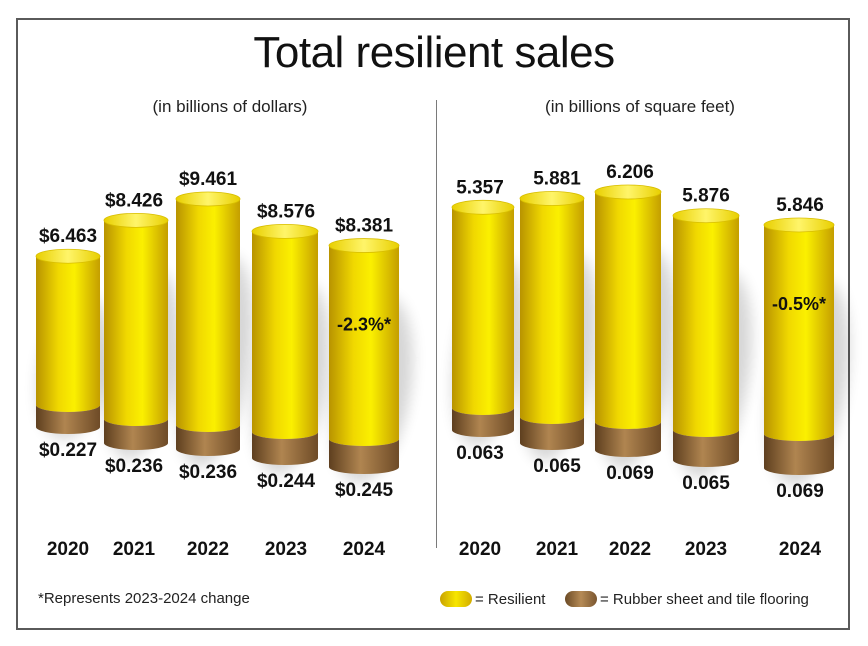 The width and height of the screenshot is (868, 646). I want to click on year-label-chart2-2022: 2022, so click(630, 549).